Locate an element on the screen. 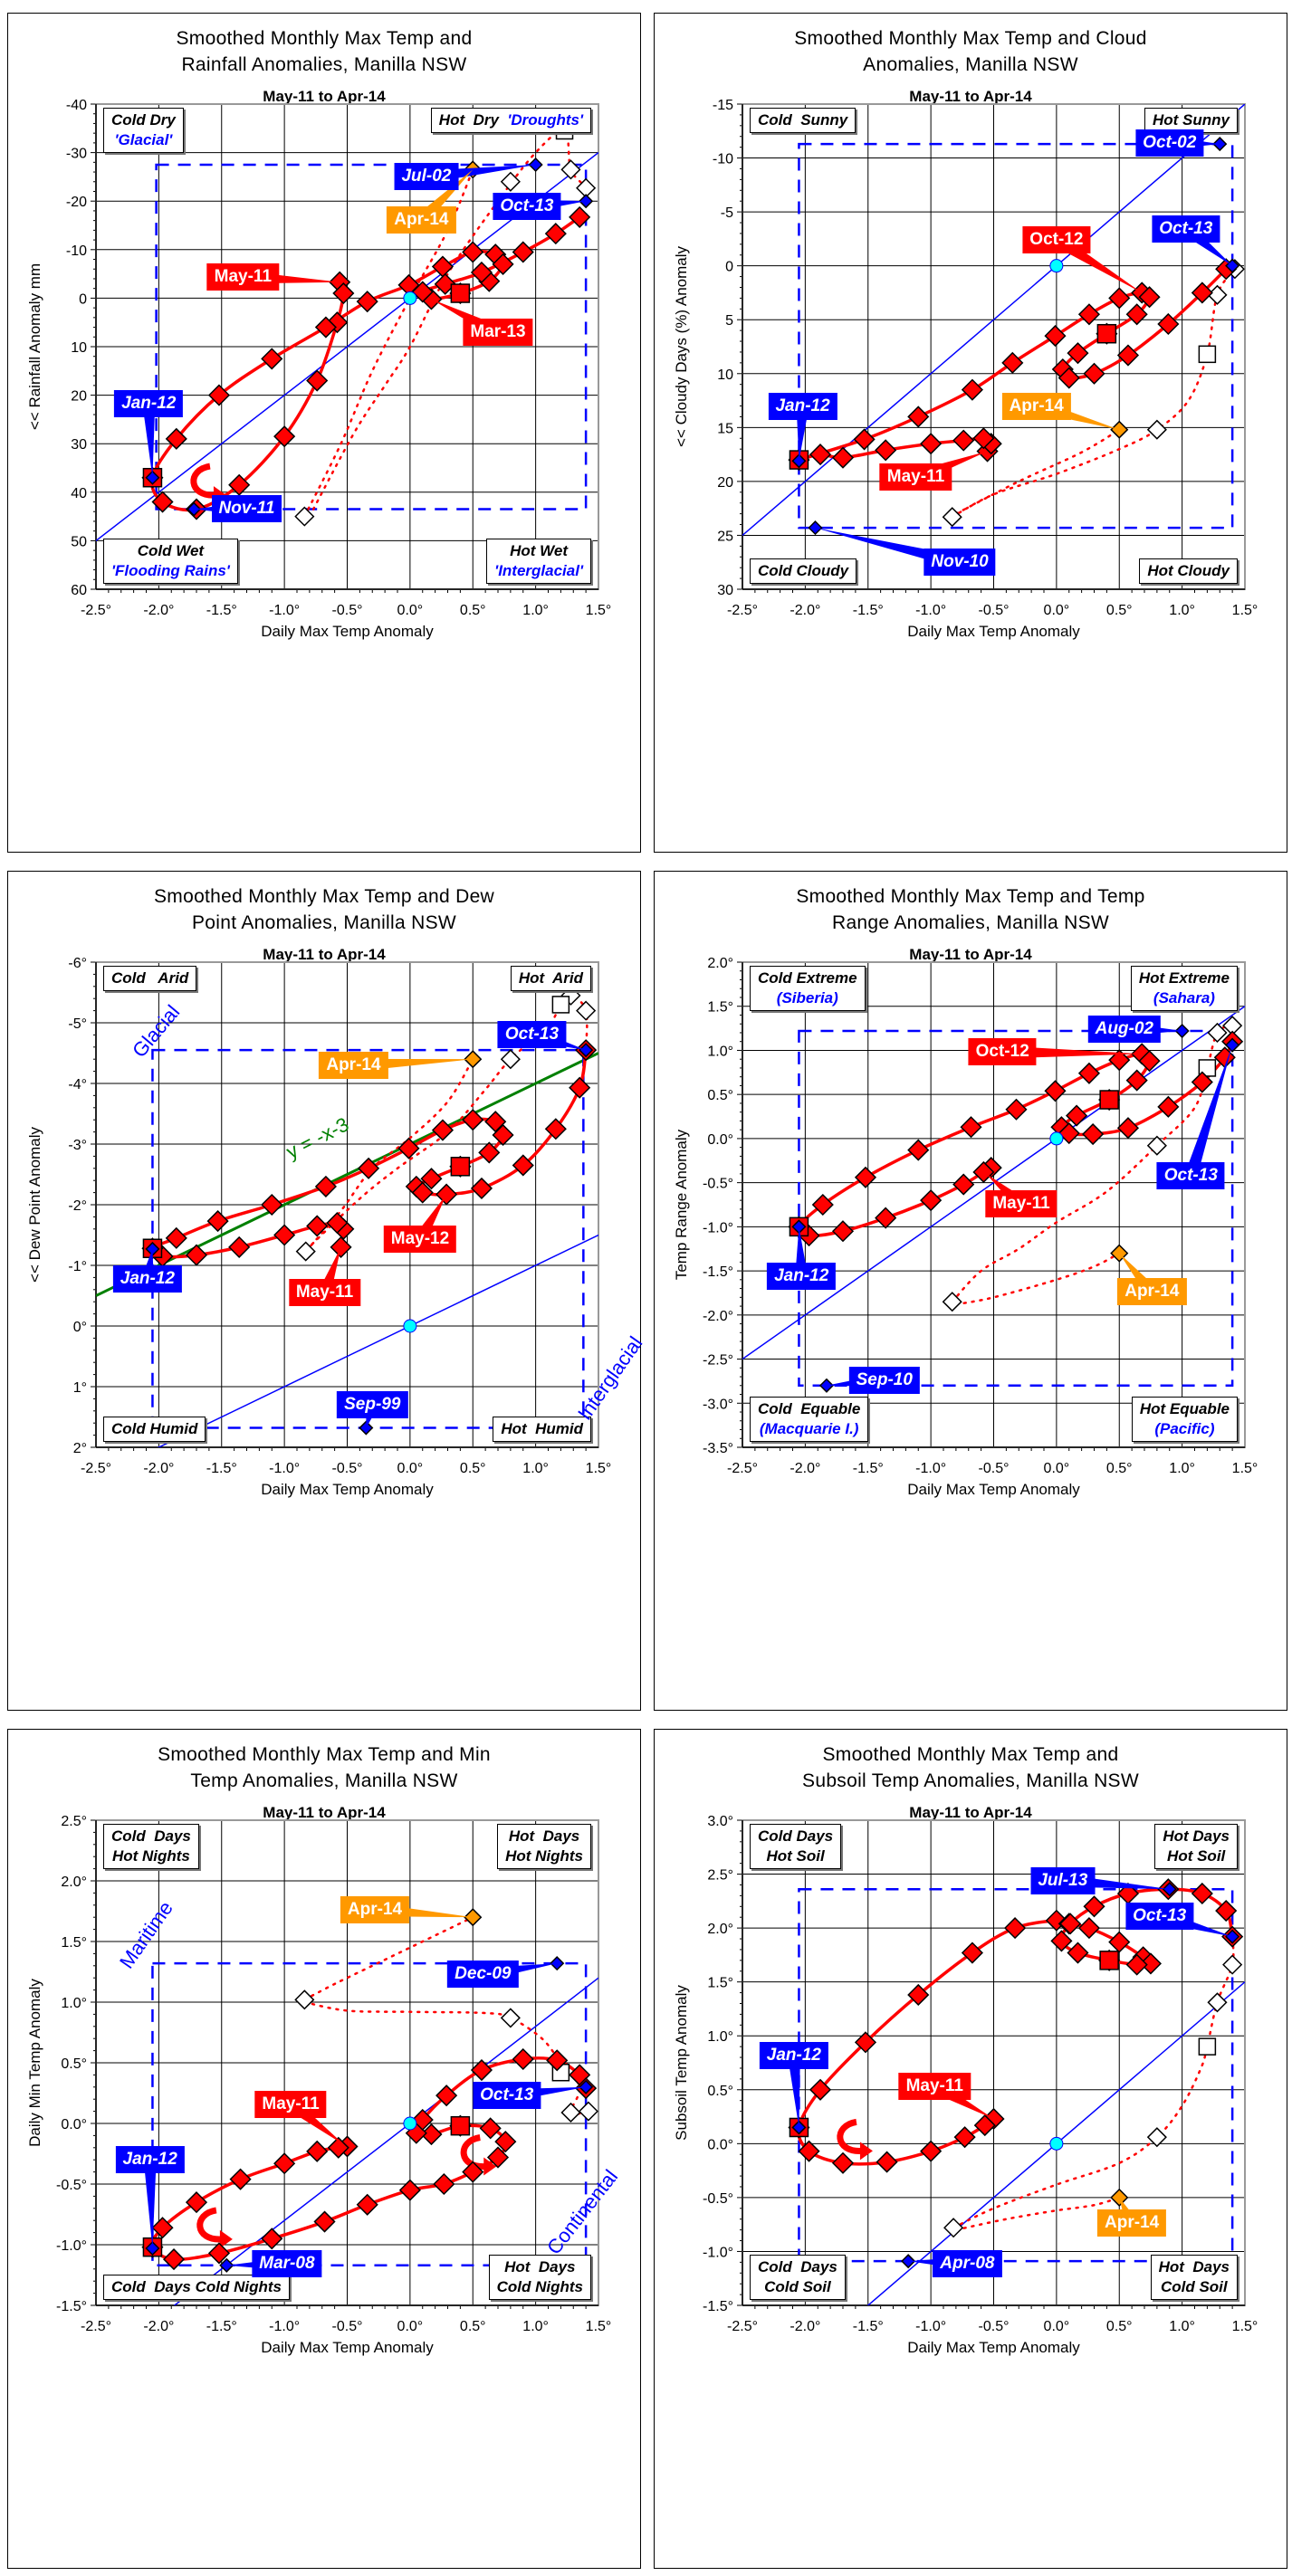 Image resolution: width=1292 pixels, height=2576 pixels. hollow-square-marker is located at coordinates (1208, 2047).